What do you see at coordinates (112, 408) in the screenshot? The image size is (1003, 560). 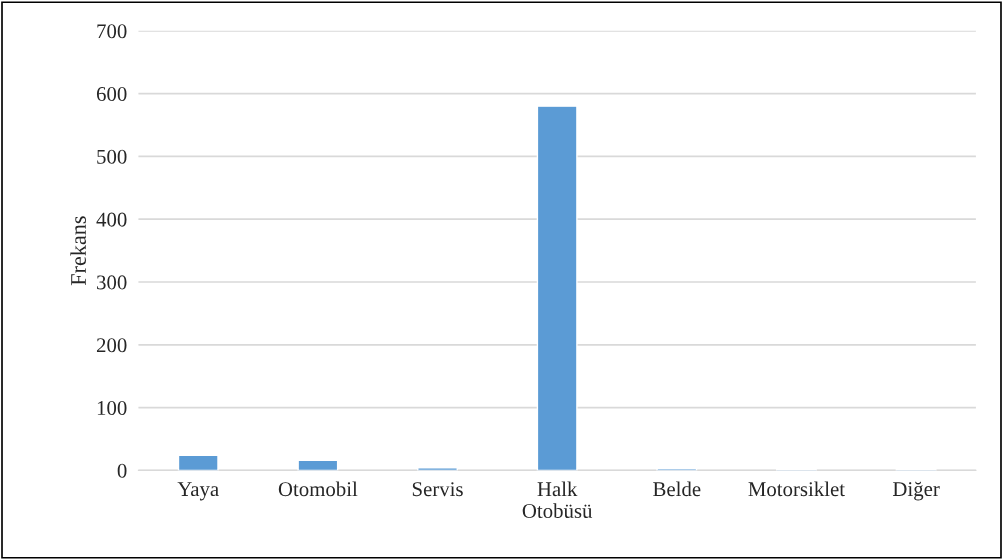 I see `y-tick-label: 100` at bounding box center [112, 408].